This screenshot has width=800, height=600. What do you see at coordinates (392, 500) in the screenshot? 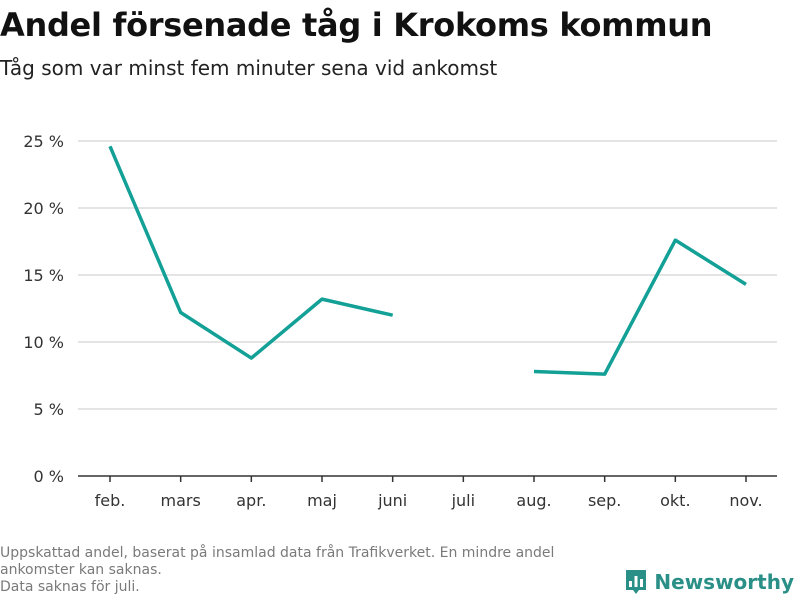
I see `x-tick-label: juni` at bounding box center [392, 500].